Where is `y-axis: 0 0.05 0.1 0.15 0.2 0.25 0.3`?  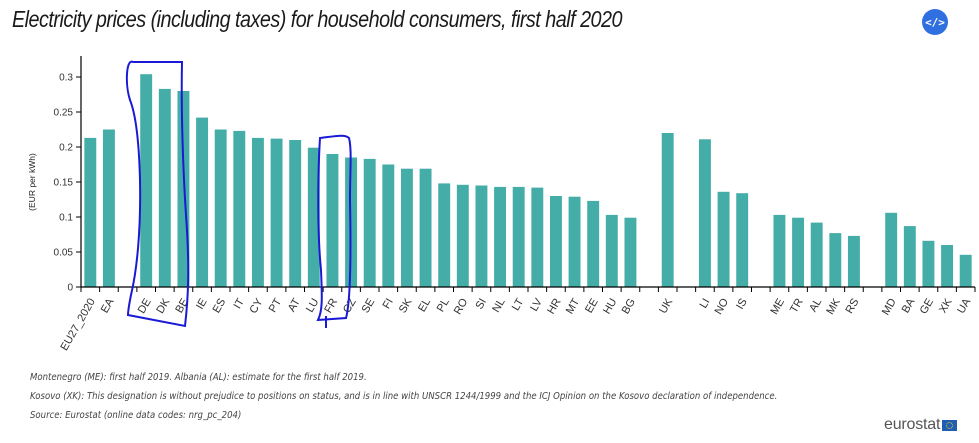 y-axis: 0 0.05 0.1 0.15 0.2 0.25 0.3 is located at coordinates (68, 175).